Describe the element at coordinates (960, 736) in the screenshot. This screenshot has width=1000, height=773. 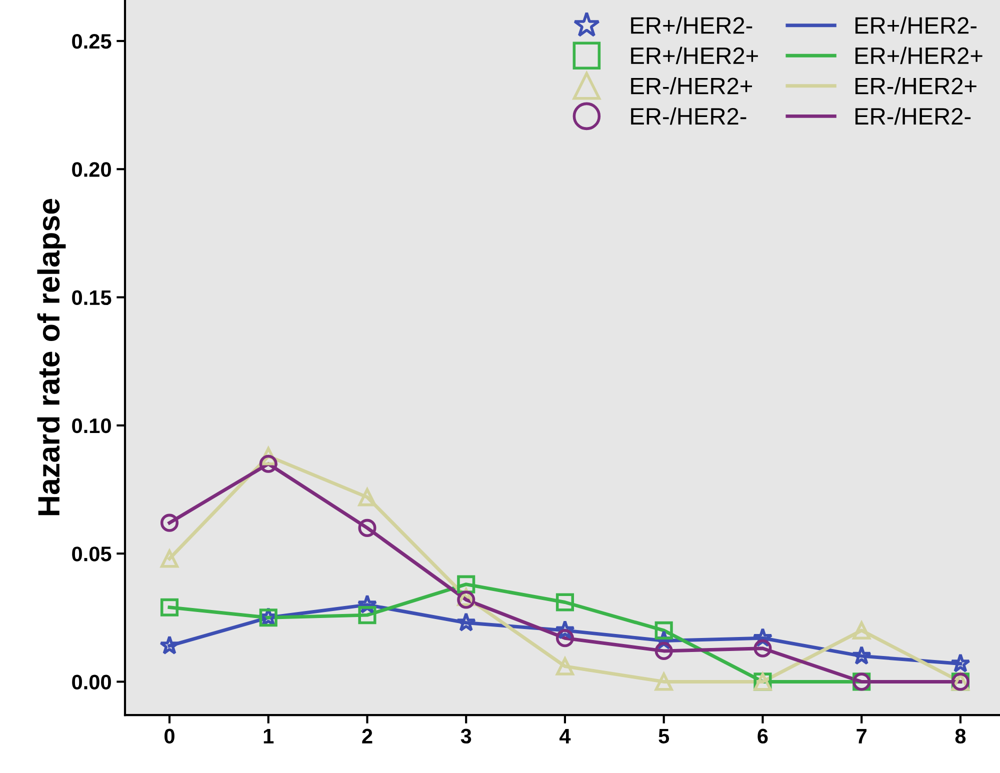
I see `x-tick-label: 8` at that location.